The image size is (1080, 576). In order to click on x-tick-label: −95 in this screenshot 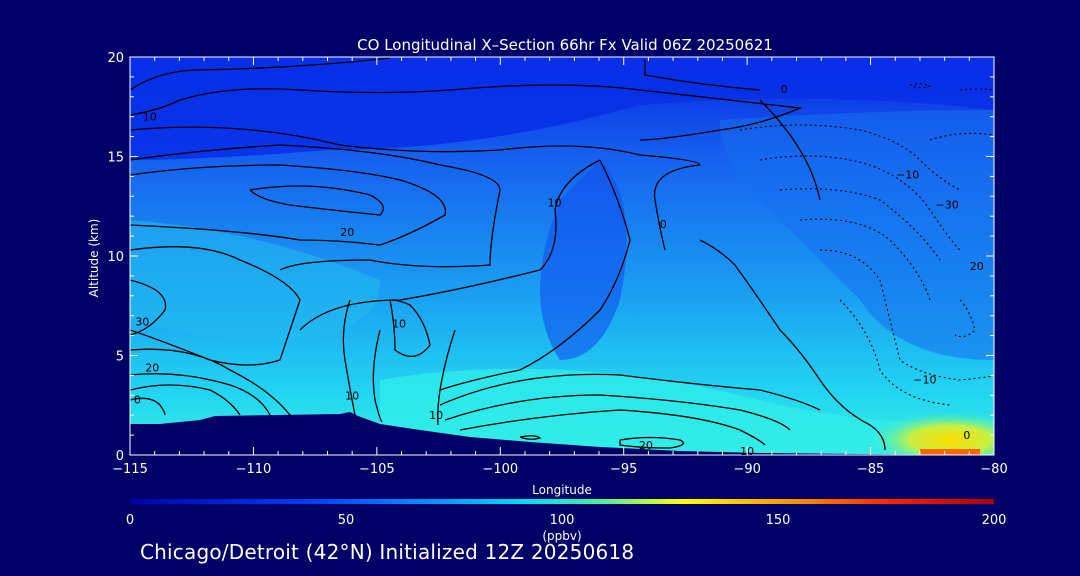, I will do `click(623, 469)`.